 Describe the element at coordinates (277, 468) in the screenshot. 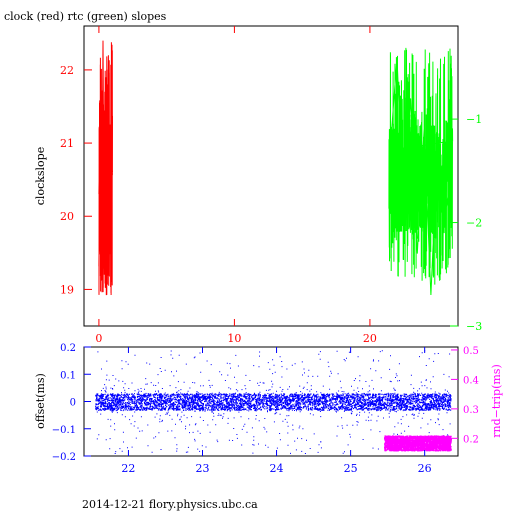

I see `bottom-x-tick-label: 24` at that location.